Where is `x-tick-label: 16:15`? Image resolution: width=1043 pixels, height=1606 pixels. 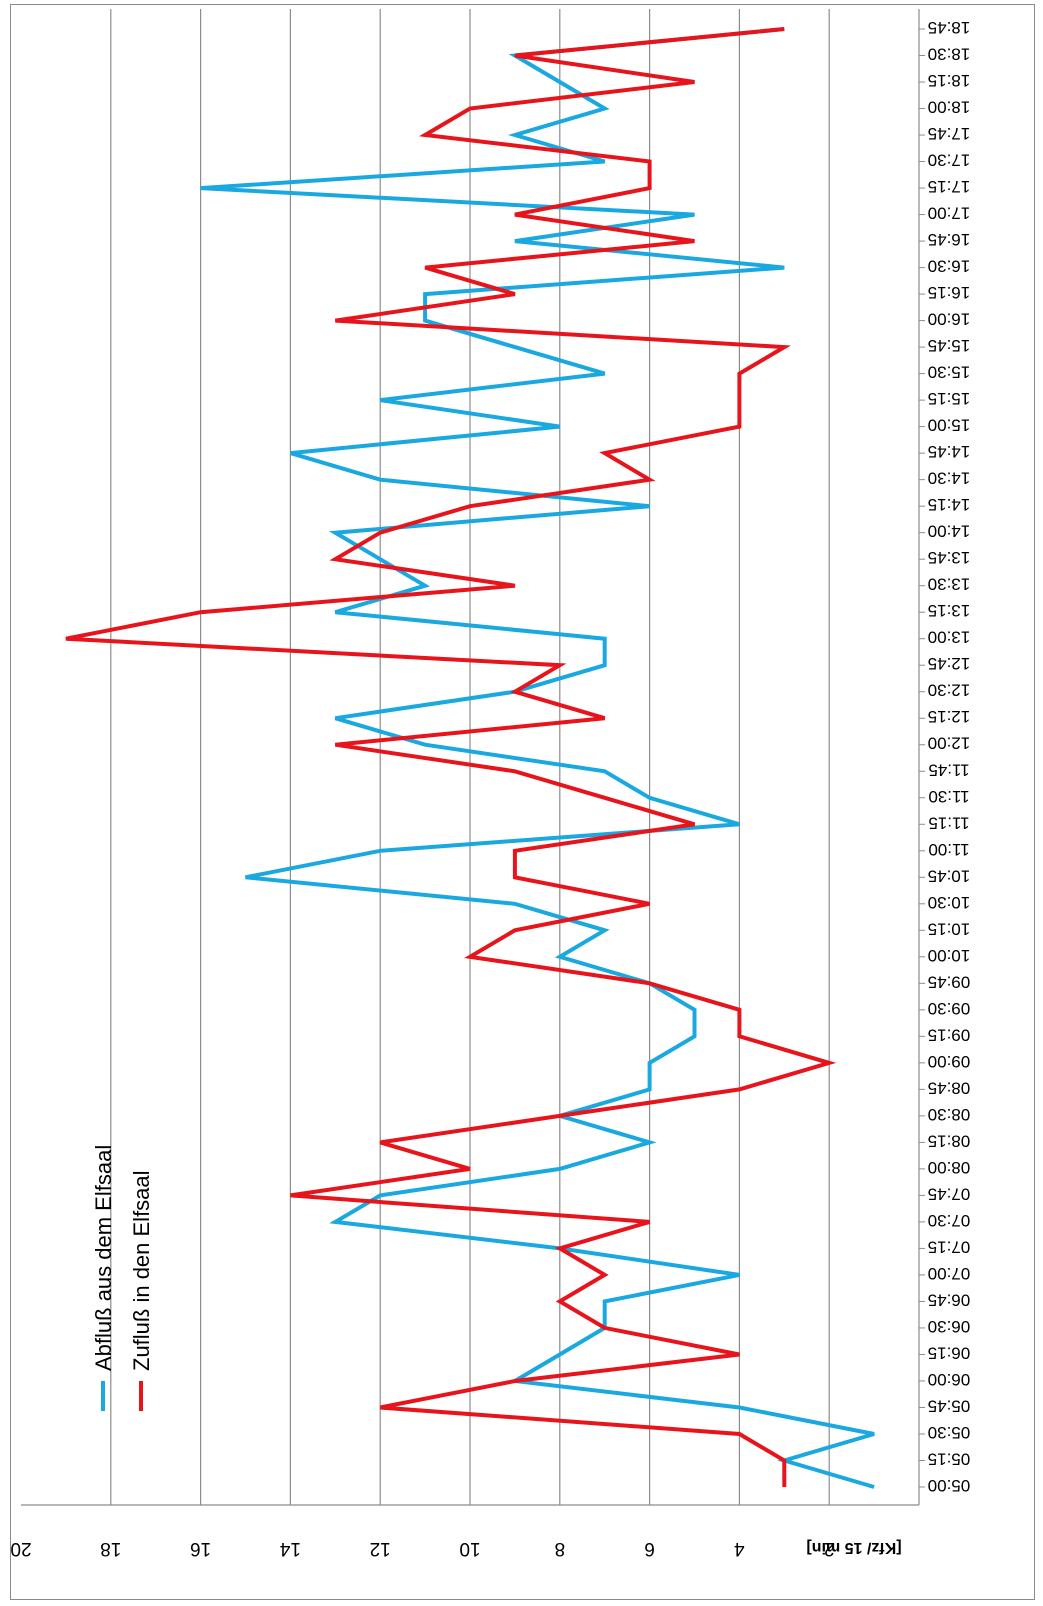
x-tick-label: 16:15 is located at coordinates (949, 292).